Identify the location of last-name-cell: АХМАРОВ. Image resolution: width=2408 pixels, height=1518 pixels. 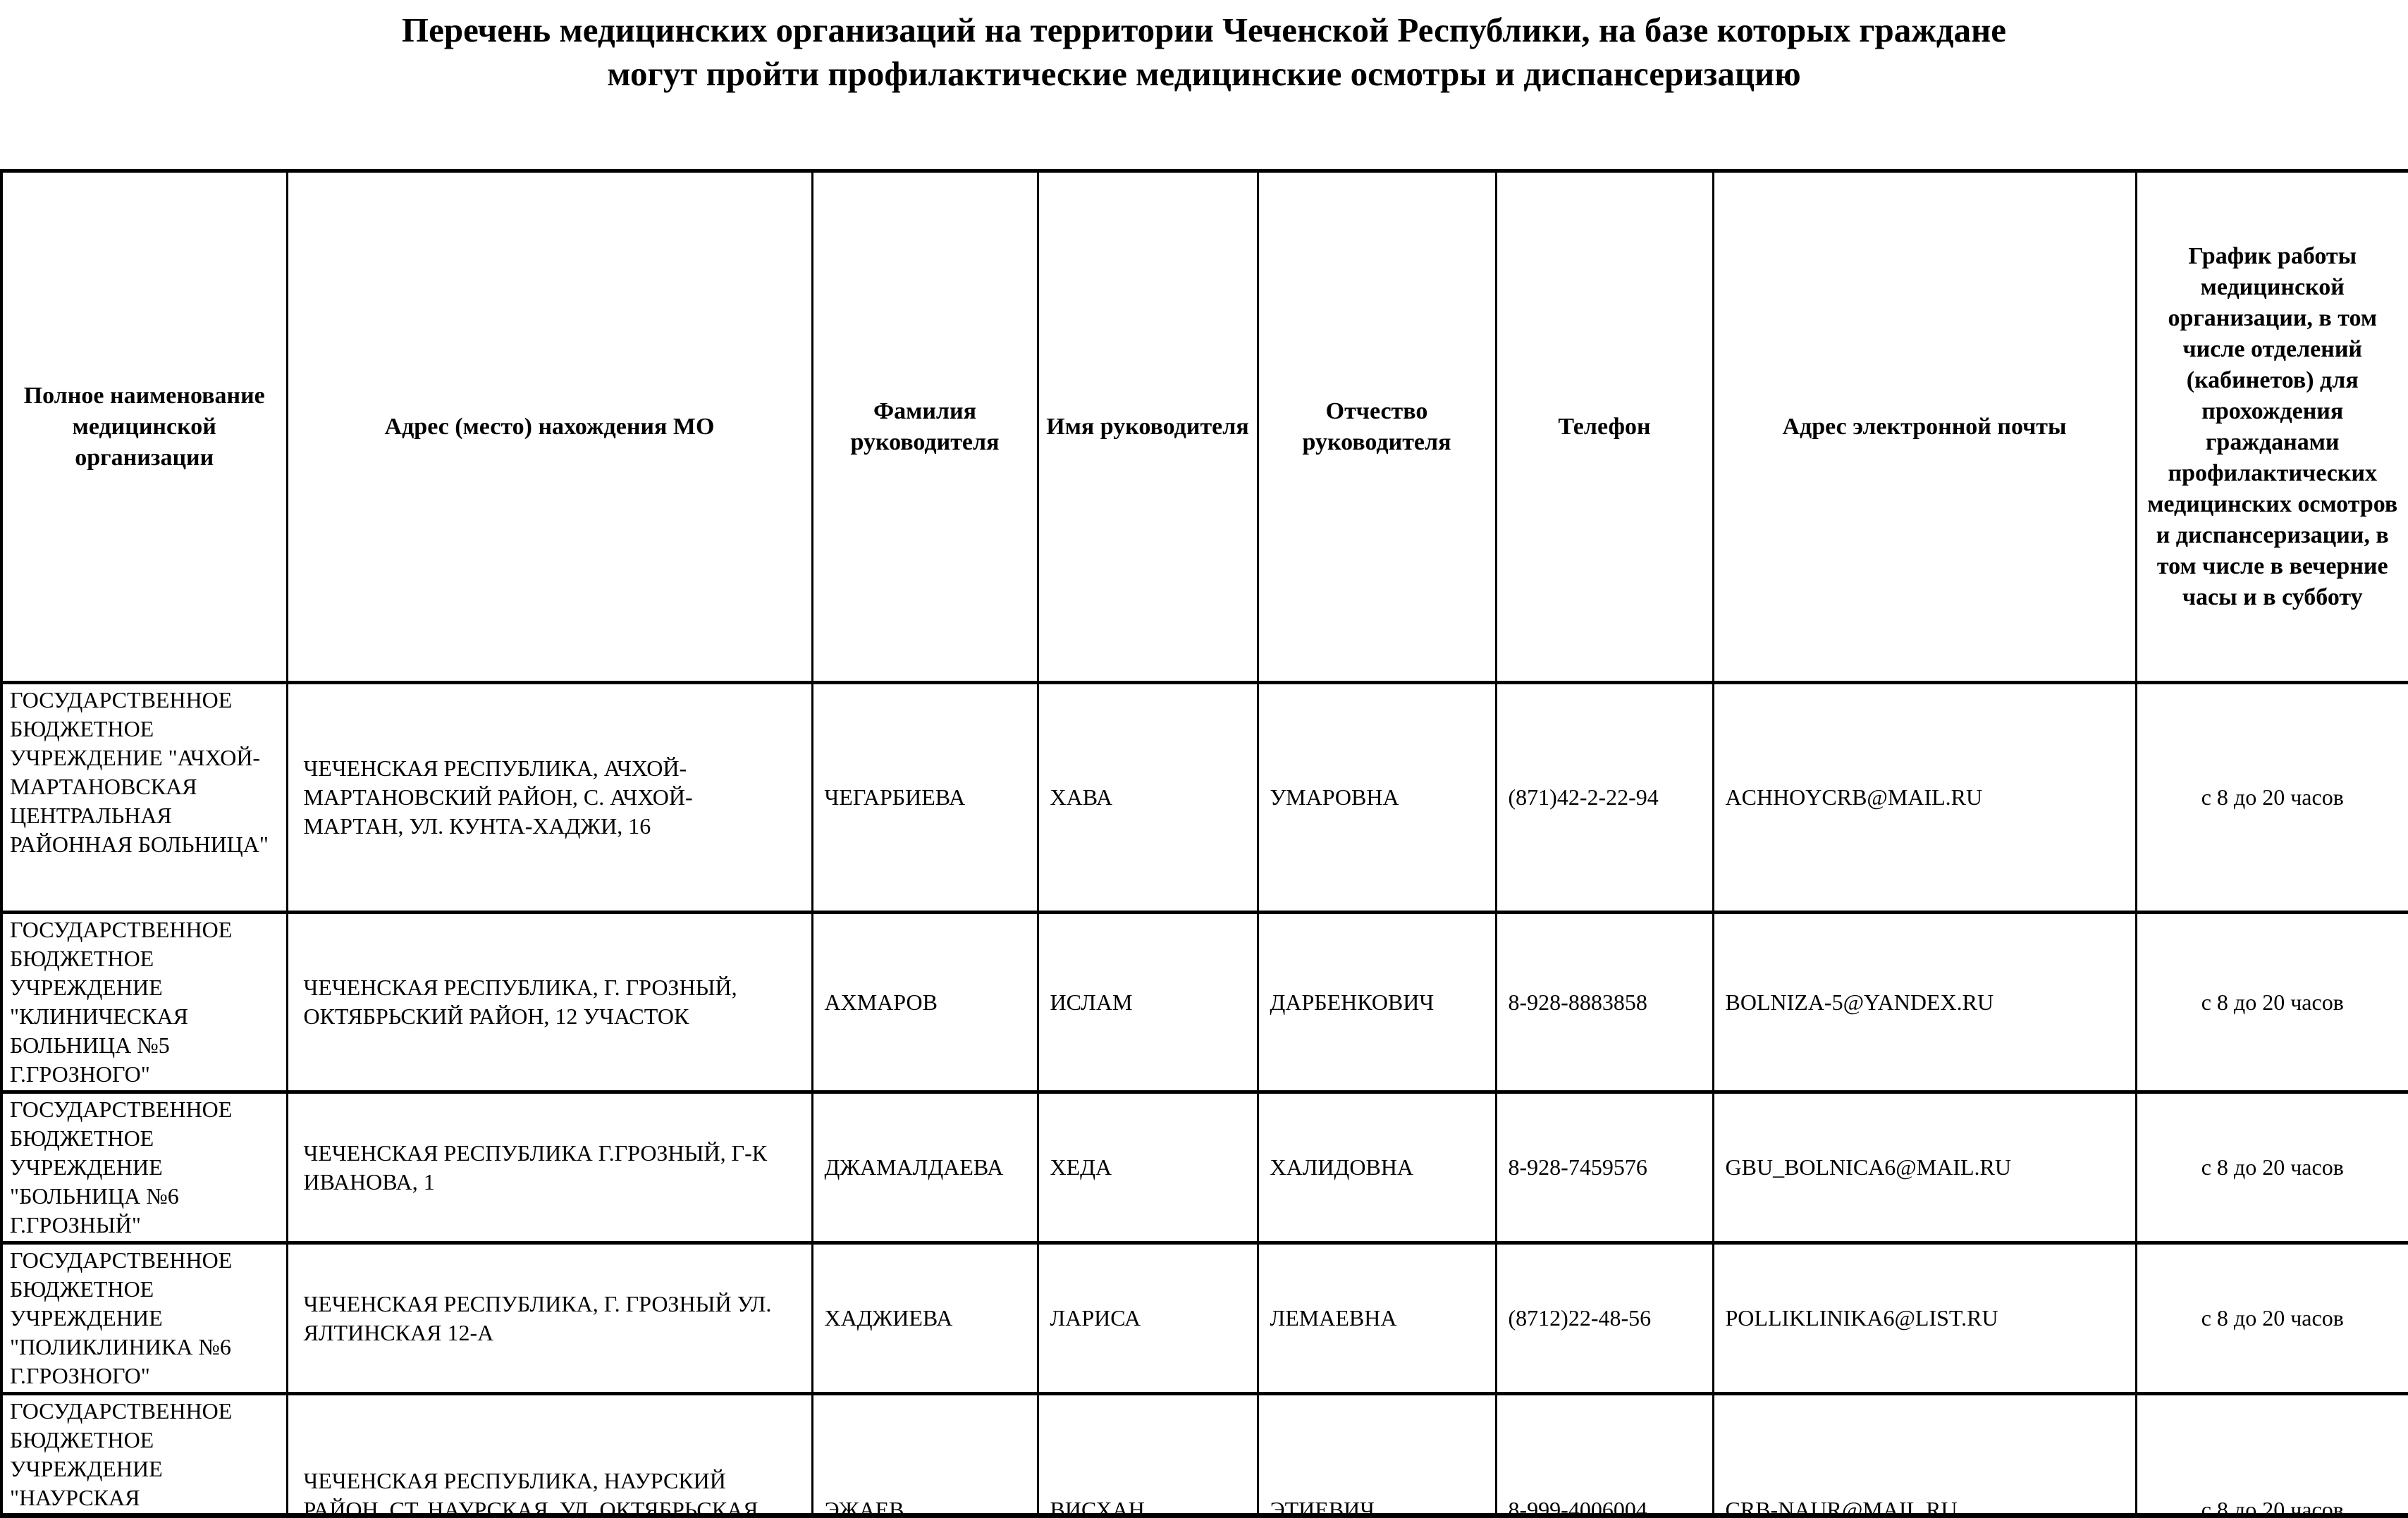
(925, 1002).